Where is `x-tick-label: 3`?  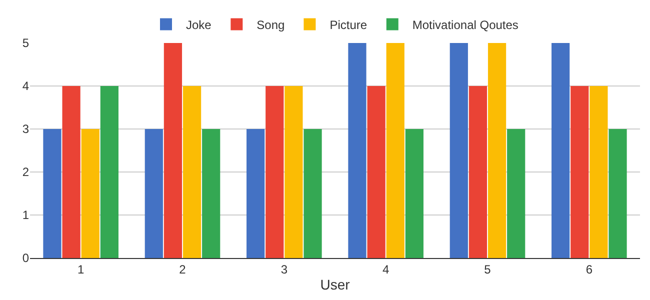 x-tick-label: 3 is located at coordinates (284, 269).